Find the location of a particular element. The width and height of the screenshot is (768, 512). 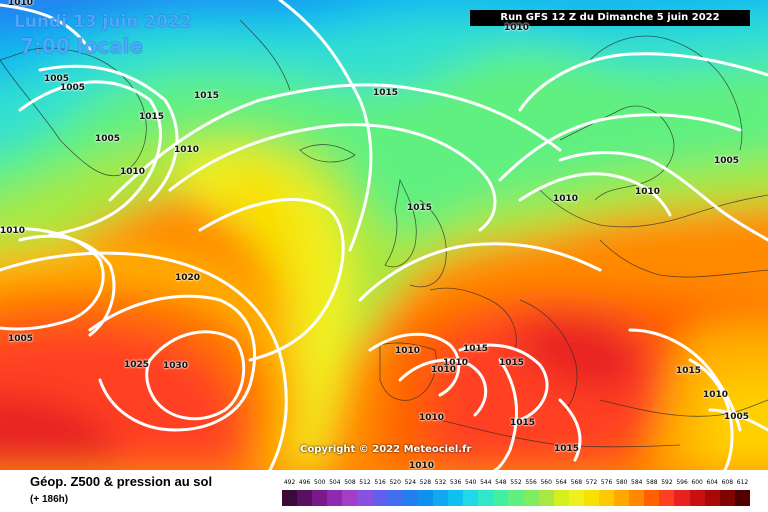

color-scale-value: 508 is located at coordinates (350, 482).